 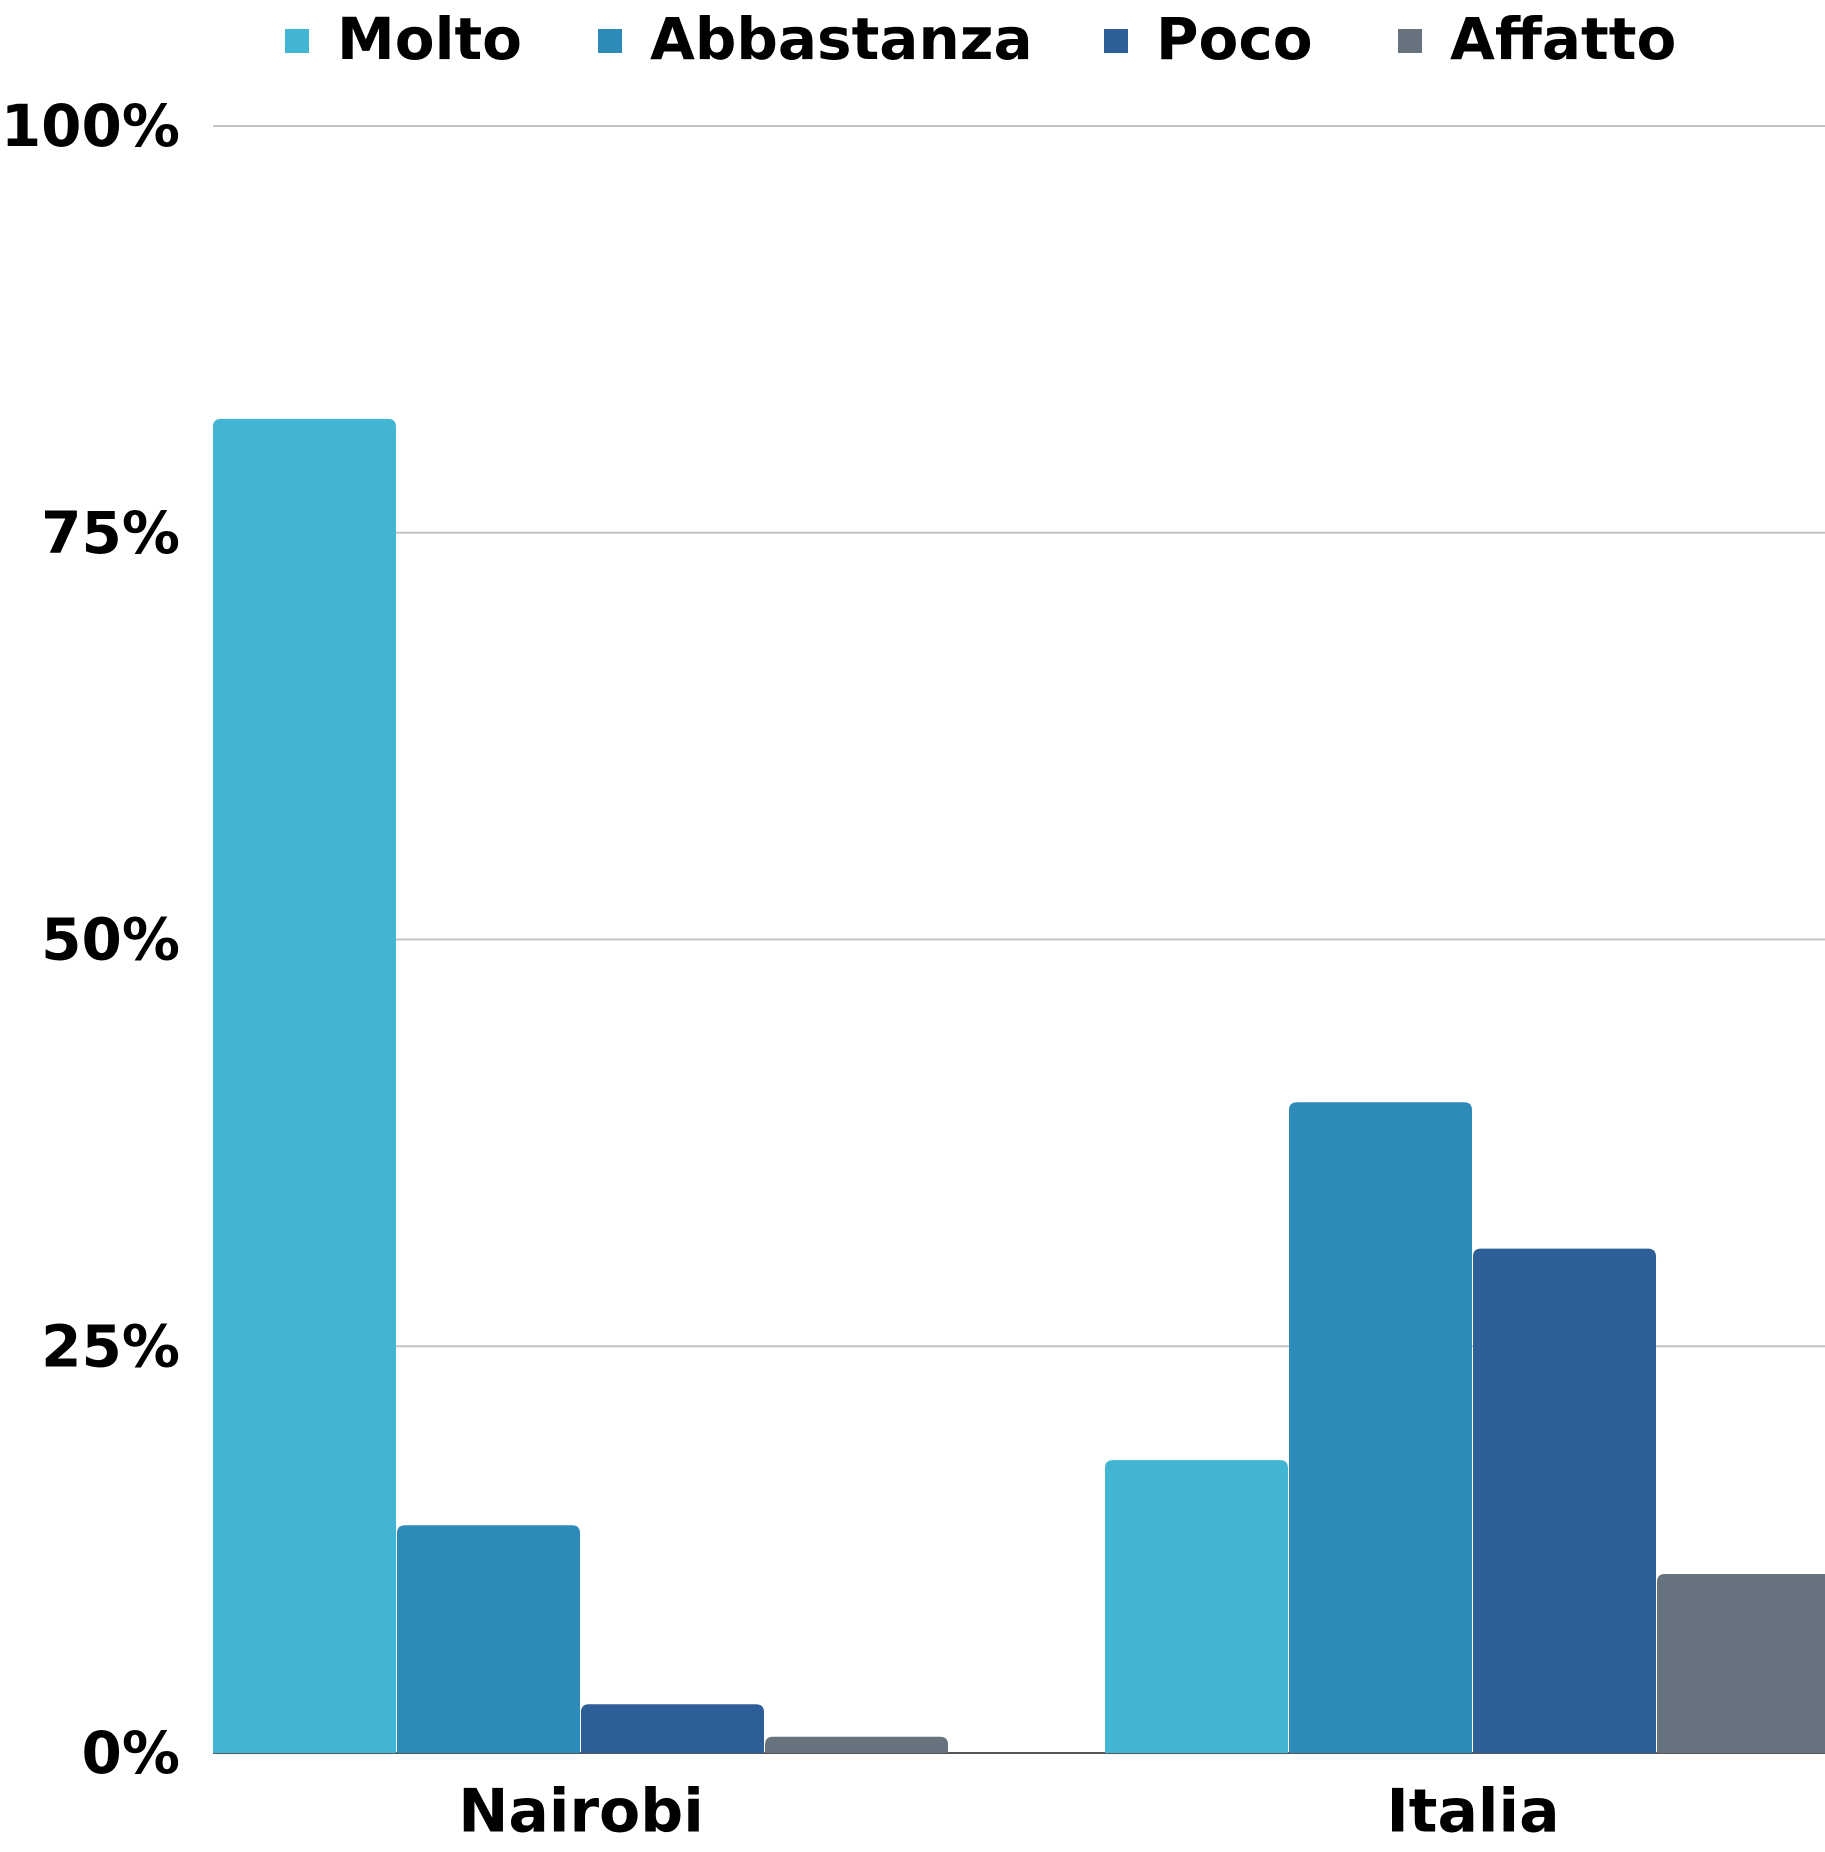 I want to click on y-tick-label: 25%, so click(x=110, y=1346).